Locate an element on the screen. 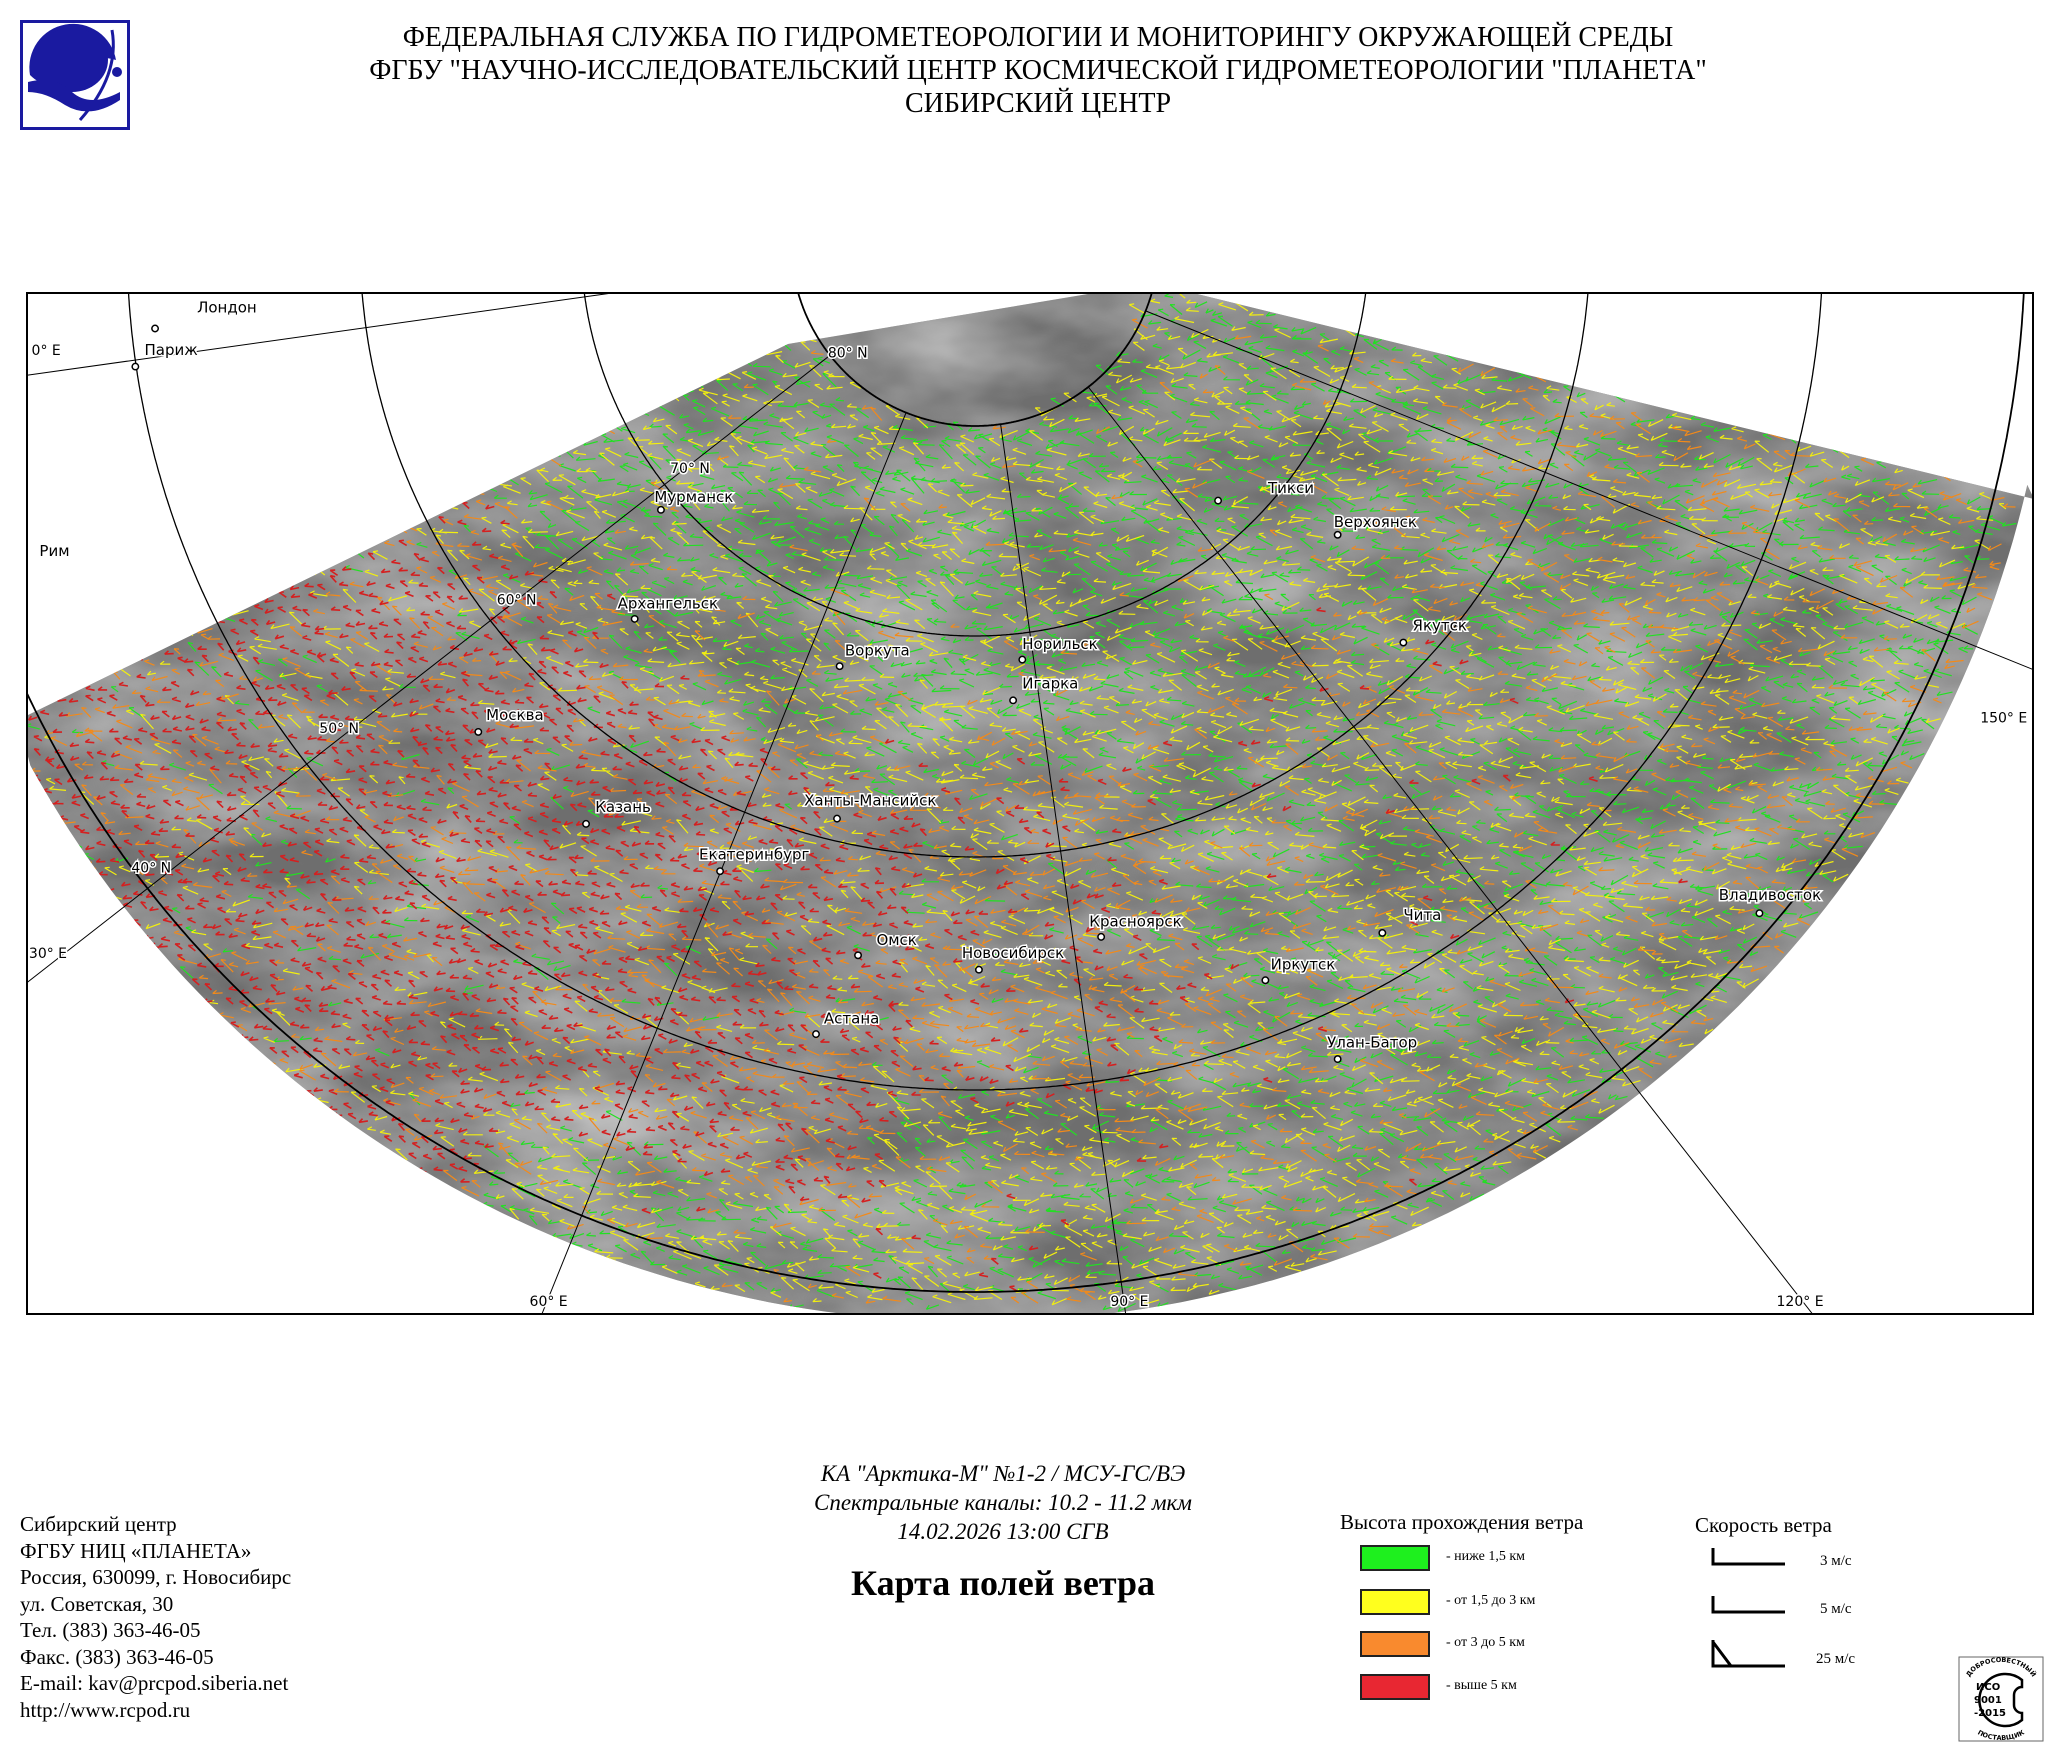 Image resolution: width=2050 pixels, height=1750 pixels. city-marker: Ханты-Мансийск is located at coordinates (870, 806).